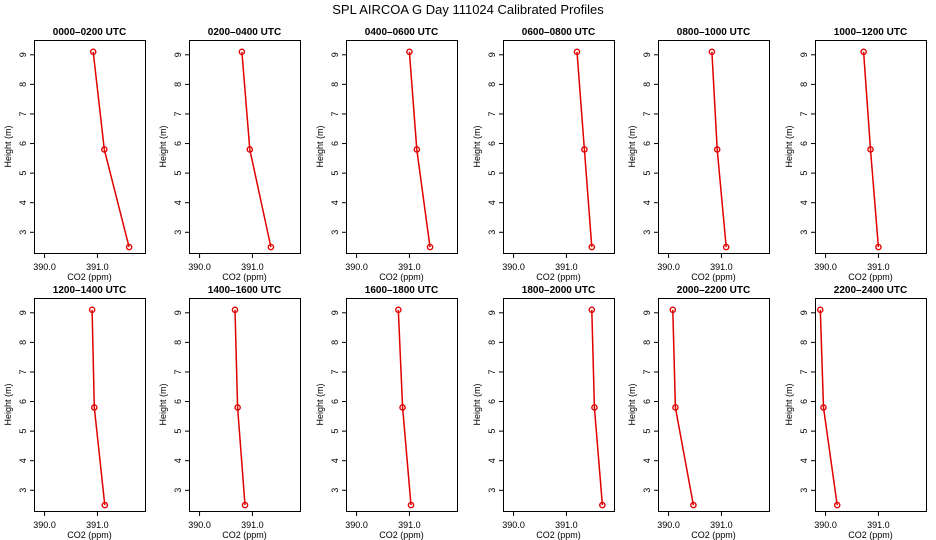  I want to click on panel-title: 1200–1400 UTC, so click(89, 290).